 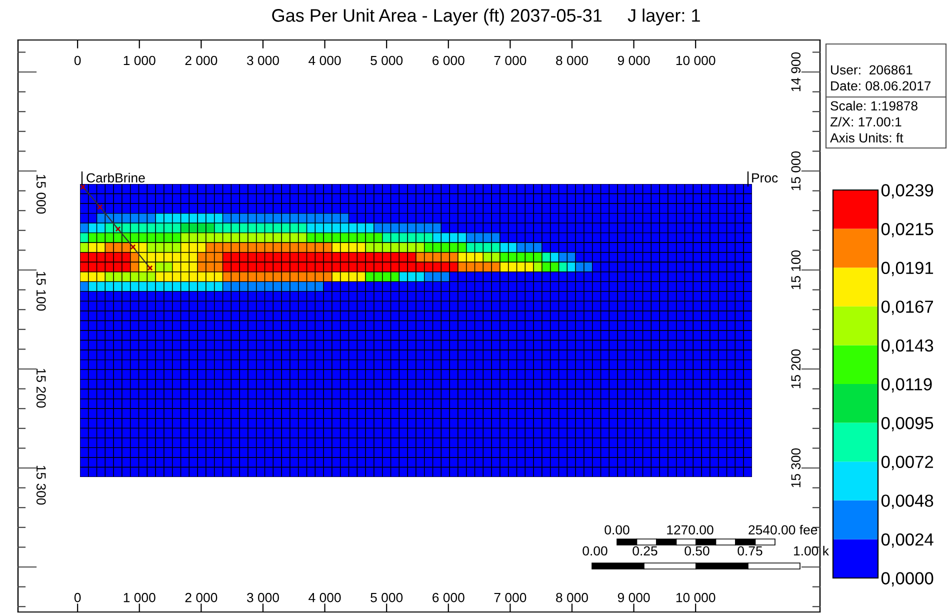 What do you see at coordinates (77, 61) in the screenshot?
I see `text: 0` at bounding box center [77, 61].